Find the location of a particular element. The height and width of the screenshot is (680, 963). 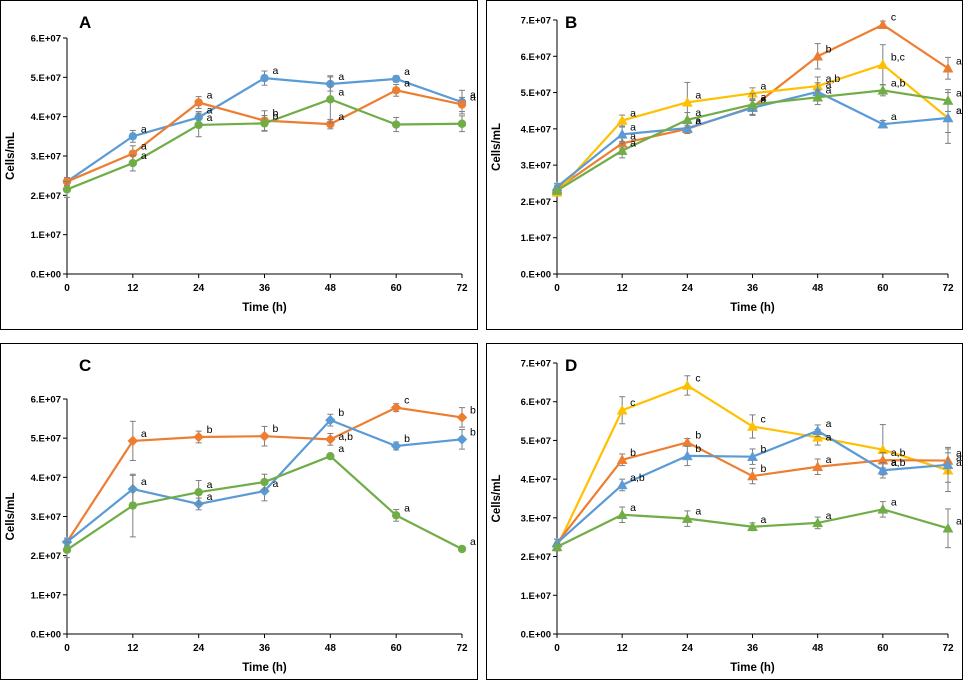

x-tick-label: 60 is located at coordinates (397, 648).